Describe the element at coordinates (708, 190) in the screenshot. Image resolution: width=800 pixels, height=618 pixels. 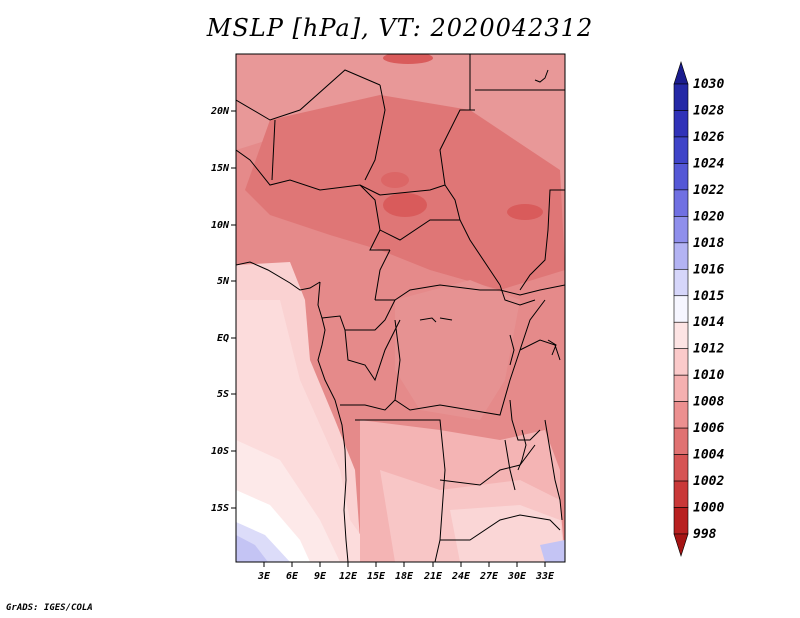
I see `colorbar-label: 1022` at that location.